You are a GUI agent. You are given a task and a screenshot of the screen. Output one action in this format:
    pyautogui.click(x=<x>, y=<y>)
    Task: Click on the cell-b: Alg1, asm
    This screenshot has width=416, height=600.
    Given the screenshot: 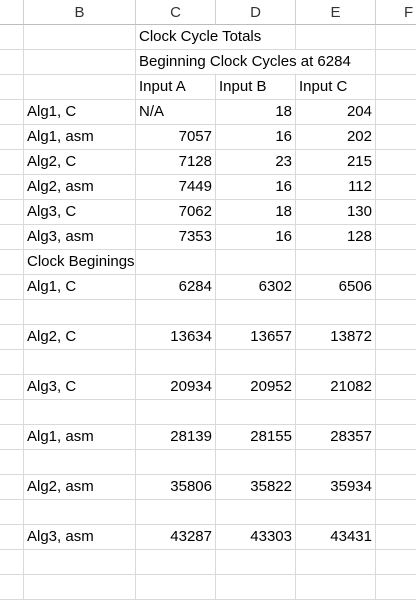 What is the action you would take?
    pyautogui.click(x=80, y=137)
    